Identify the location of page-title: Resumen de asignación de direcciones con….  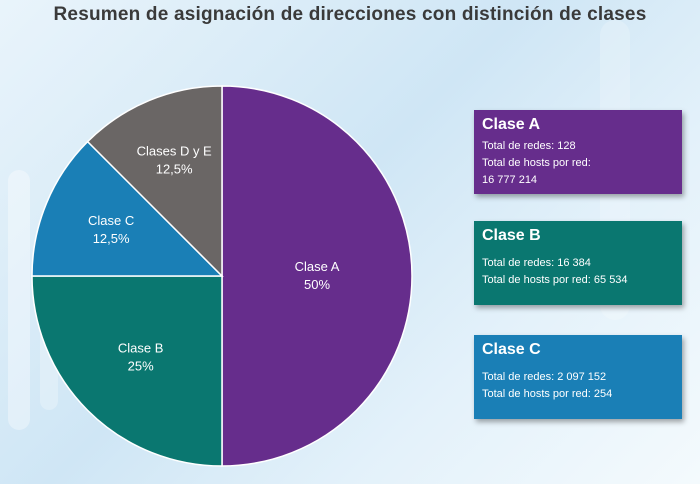
(350, 14).